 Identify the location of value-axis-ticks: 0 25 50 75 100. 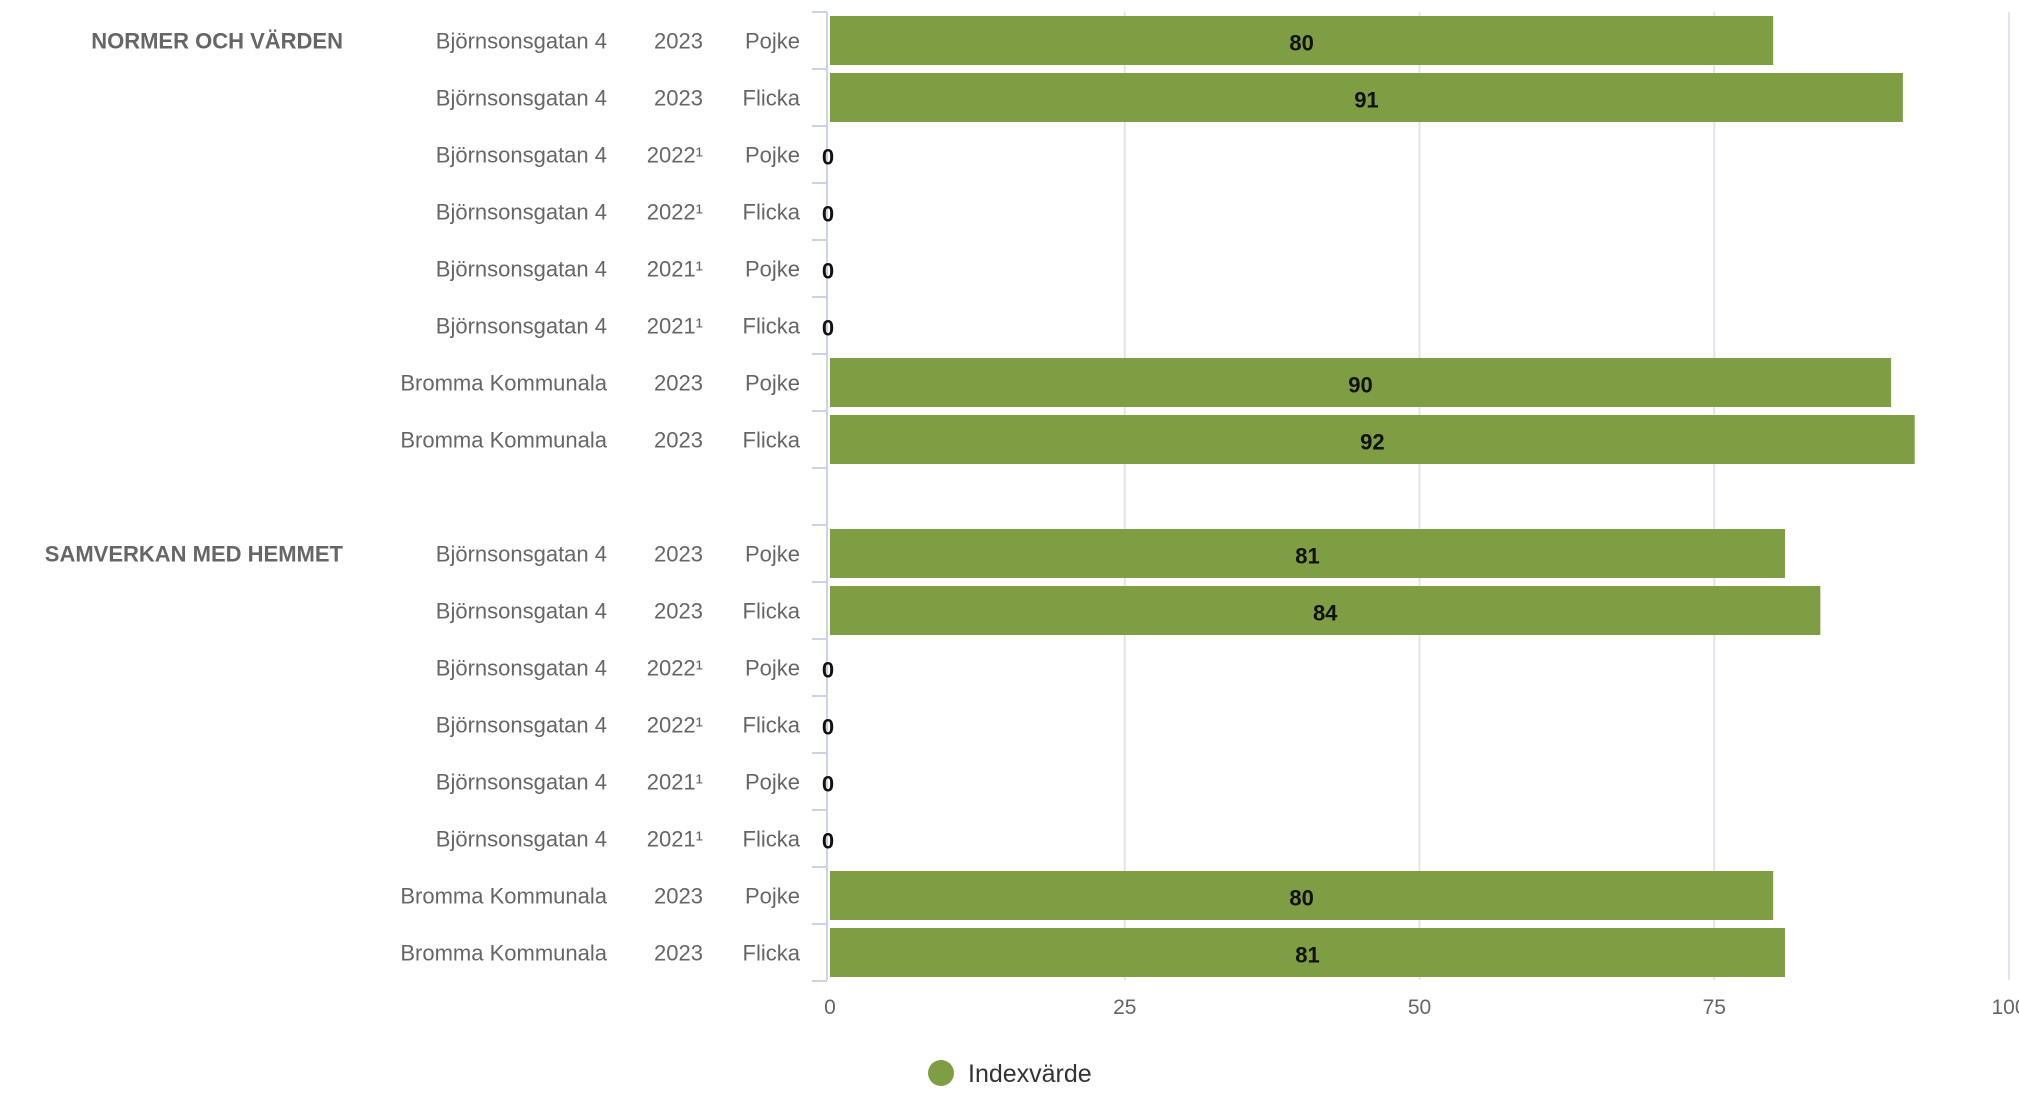
(1421, 1007).